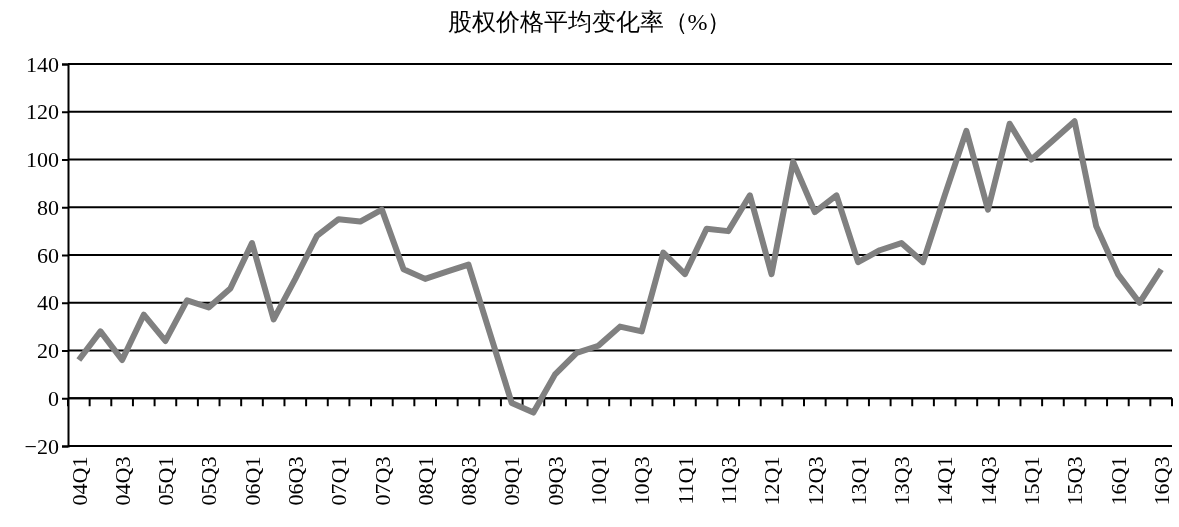 This screenshot has height=527, width=1179. What do you see at coordinates (1161, 481) in the screenshot?
I see `x-tick-label: 16Q3` at bounding box center [1161, 481].